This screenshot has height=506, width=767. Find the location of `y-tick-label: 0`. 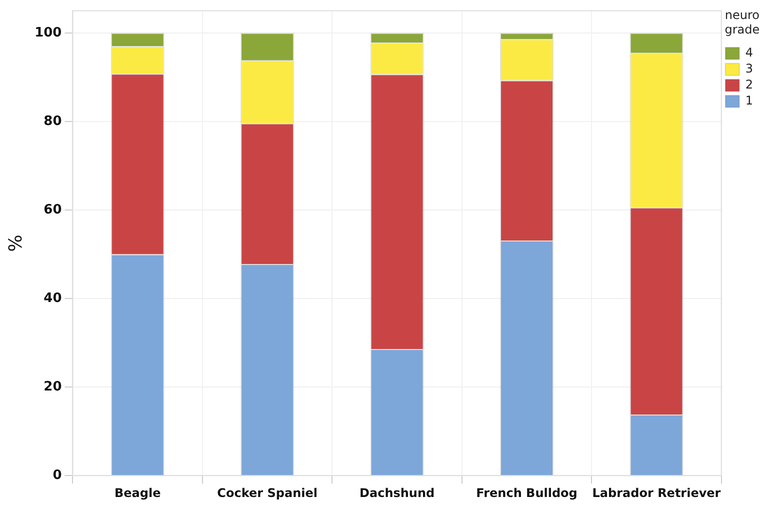

y-tick-label: 0 is located at coordinates (57, 475).